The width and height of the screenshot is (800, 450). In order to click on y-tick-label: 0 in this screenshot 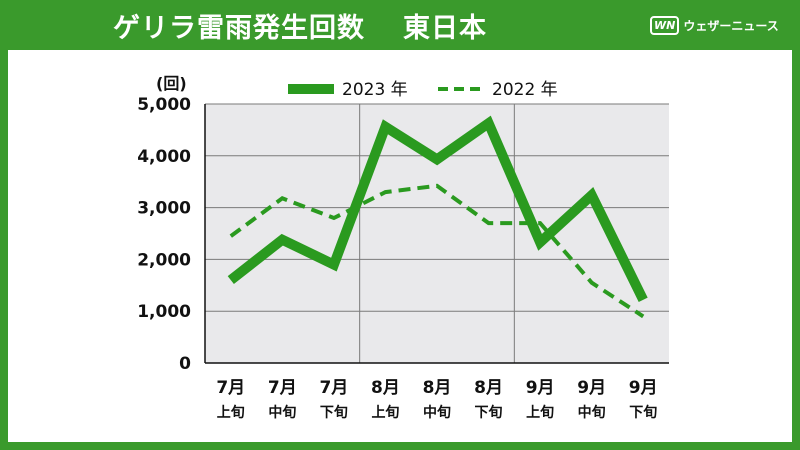, I will do `click(185, 364)`.